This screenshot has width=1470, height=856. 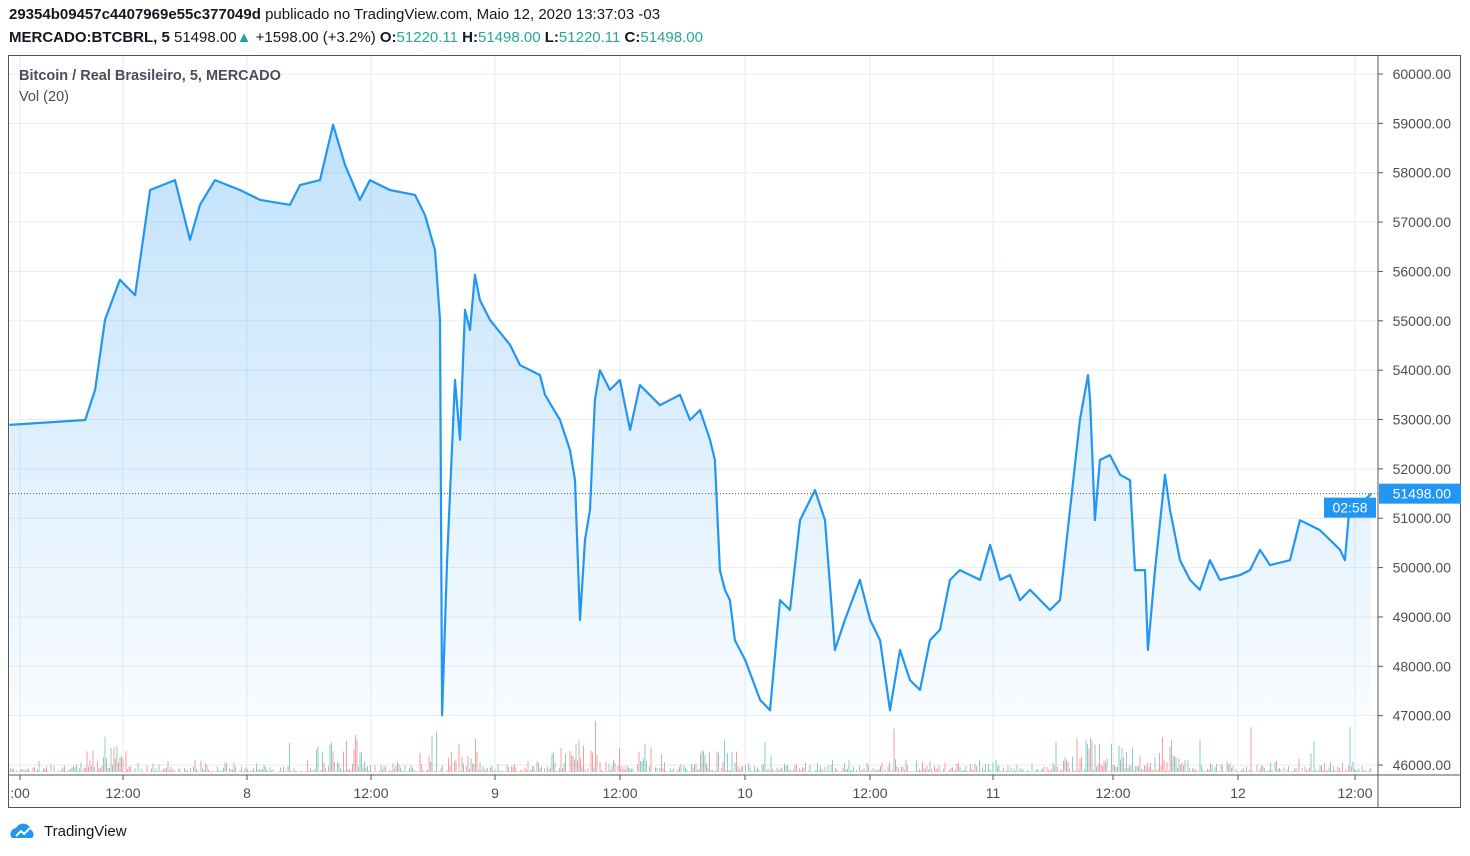 I want to click on cloud-icon, so click(x=22, y=830).